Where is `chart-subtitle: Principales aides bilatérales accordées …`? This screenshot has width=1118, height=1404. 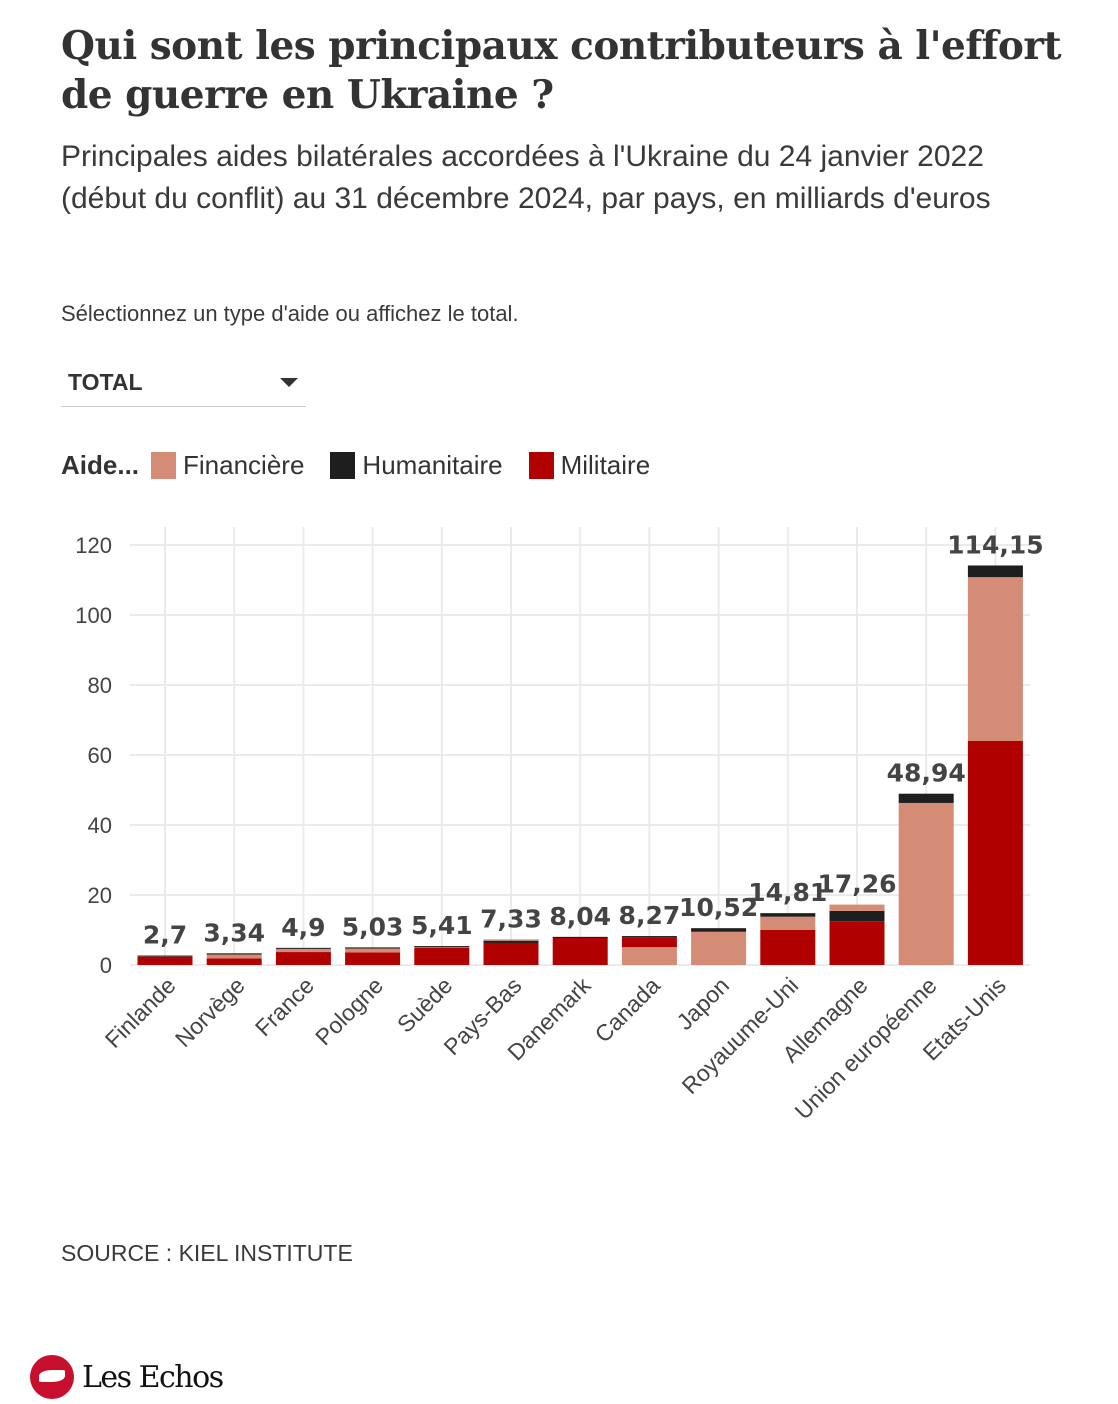 chart-subtitle: Principales aides bilatérales accordées … is located at coordinates (526, 177).